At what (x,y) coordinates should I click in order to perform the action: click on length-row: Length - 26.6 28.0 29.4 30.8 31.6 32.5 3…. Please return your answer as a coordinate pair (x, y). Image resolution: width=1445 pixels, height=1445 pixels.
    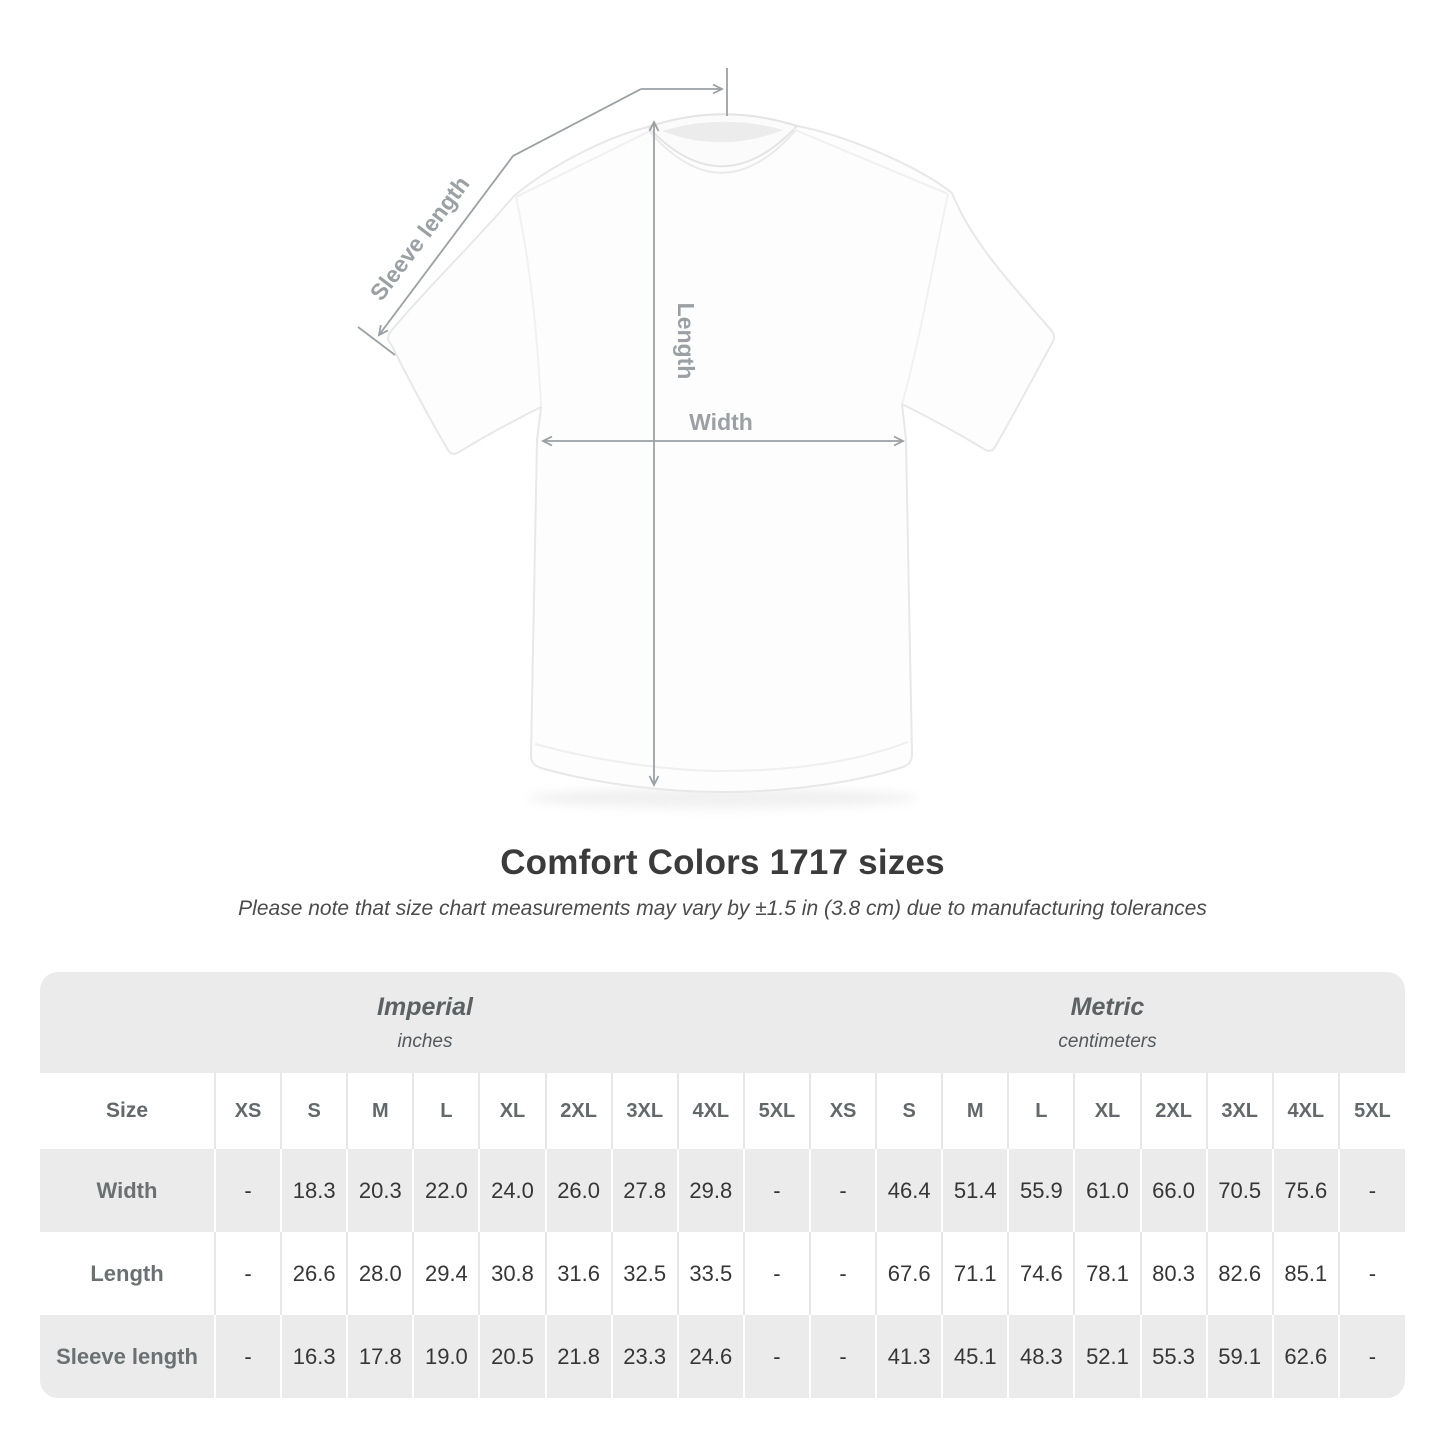
    Looking at the image, I should click on (722, 1273).